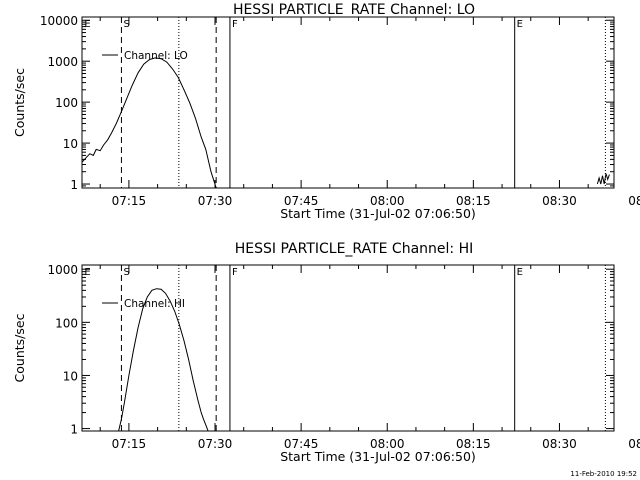 The width and height of the screenshot is (640, 480). Describe the element at coordinates (235, 24) in the screenshot. I see `top-marker-label: F` at that location.